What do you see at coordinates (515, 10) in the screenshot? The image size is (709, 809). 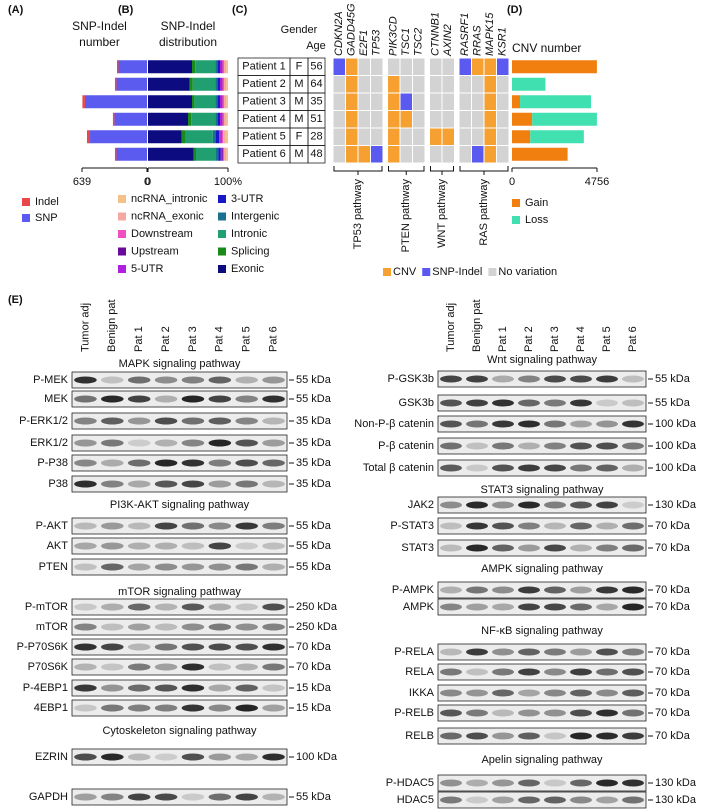 I see `panel-label: (D)` at bounding box center [515, 10].